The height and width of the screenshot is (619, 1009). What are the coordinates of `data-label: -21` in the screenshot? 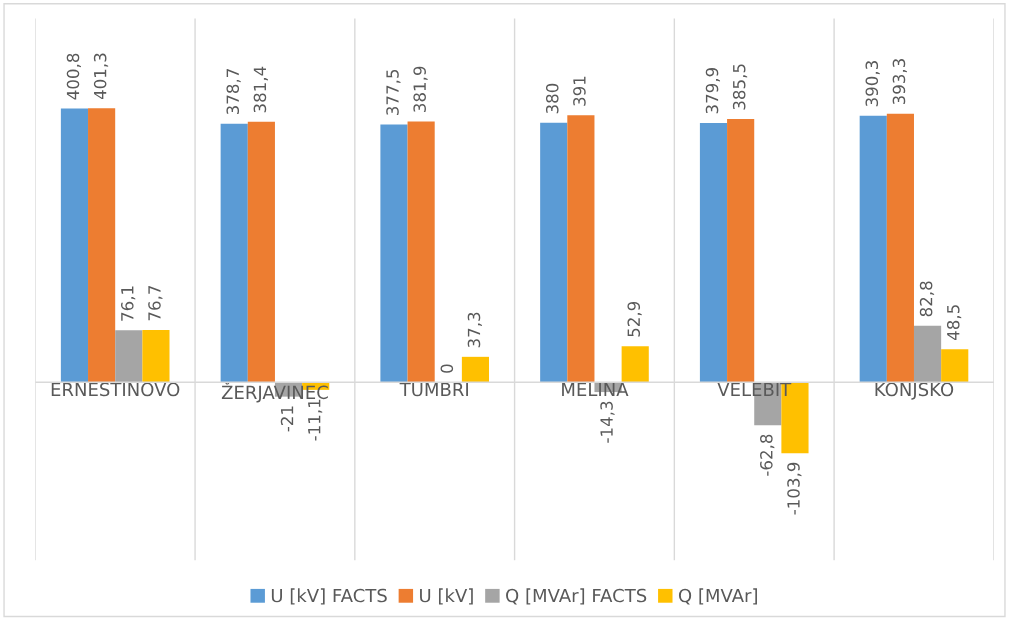 It's located at (287, 419).